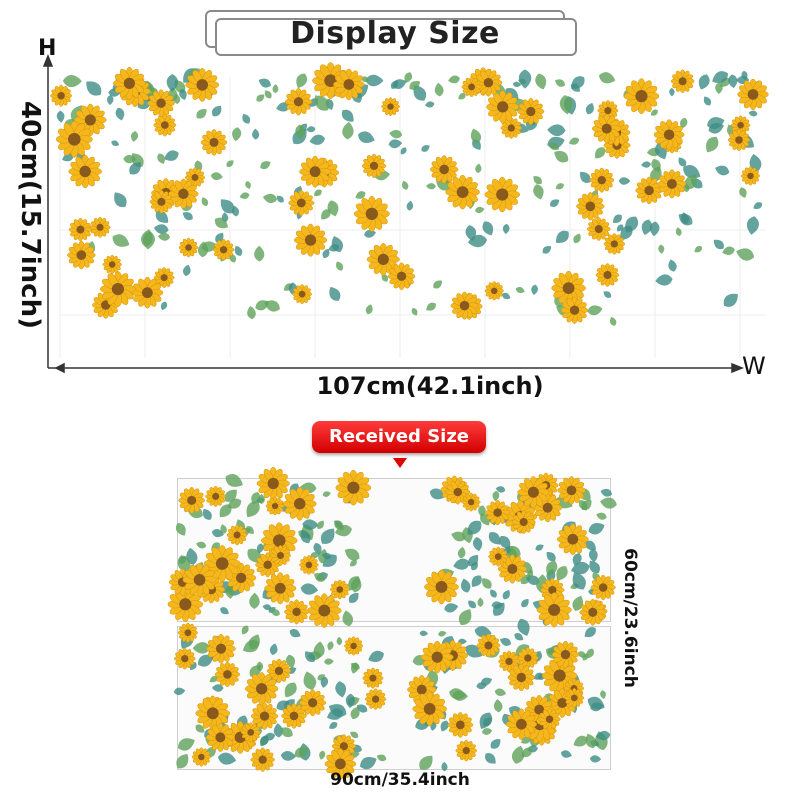  I want to click on page-title: Display Size, so click(395, 33).